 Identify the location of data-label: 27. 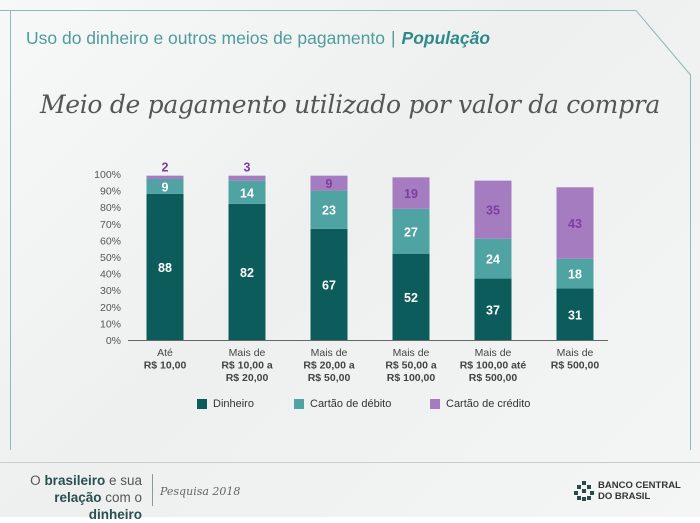
(411, 232).